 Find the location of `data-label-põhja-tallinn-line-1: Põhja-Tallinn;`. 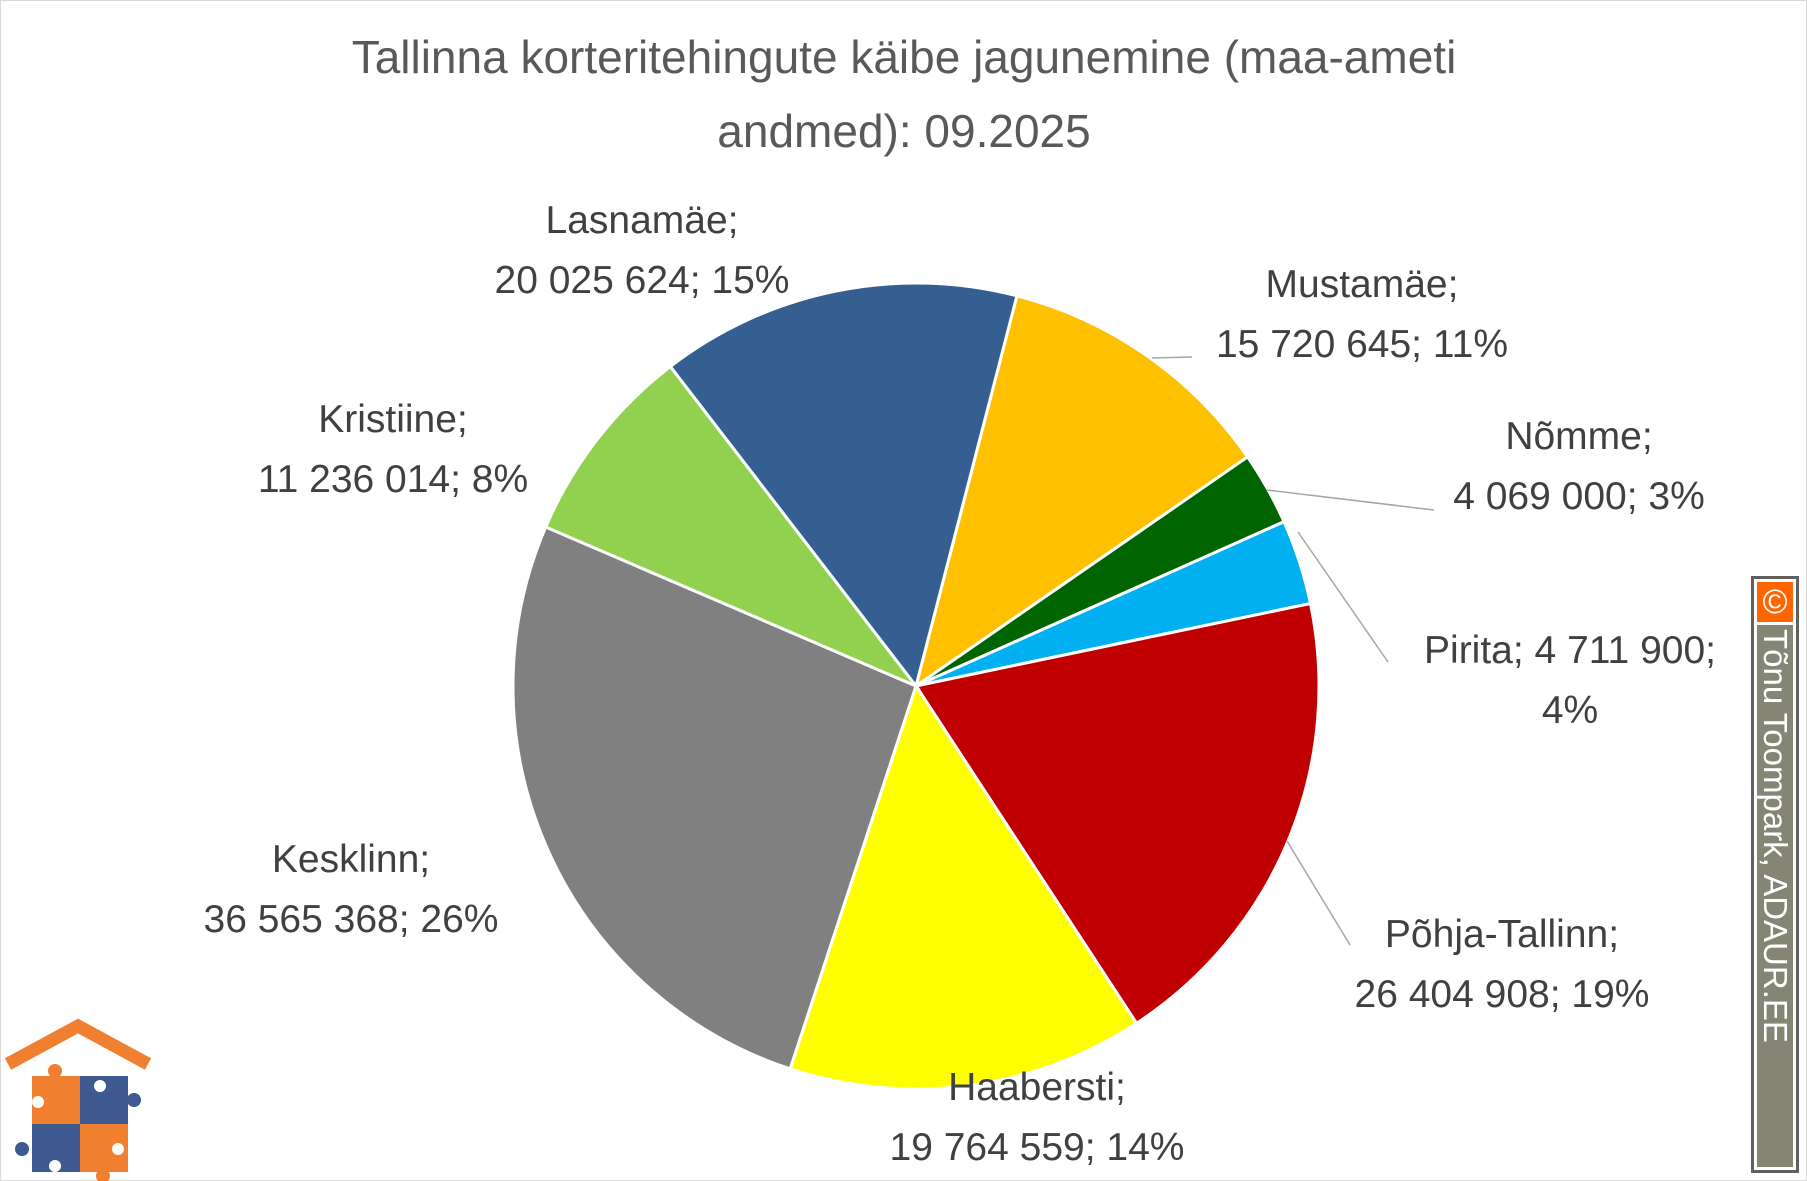

data-label-põhja-tallinn-line-1: Põhja-Tallinn; is located at coordinates (1502, 934).